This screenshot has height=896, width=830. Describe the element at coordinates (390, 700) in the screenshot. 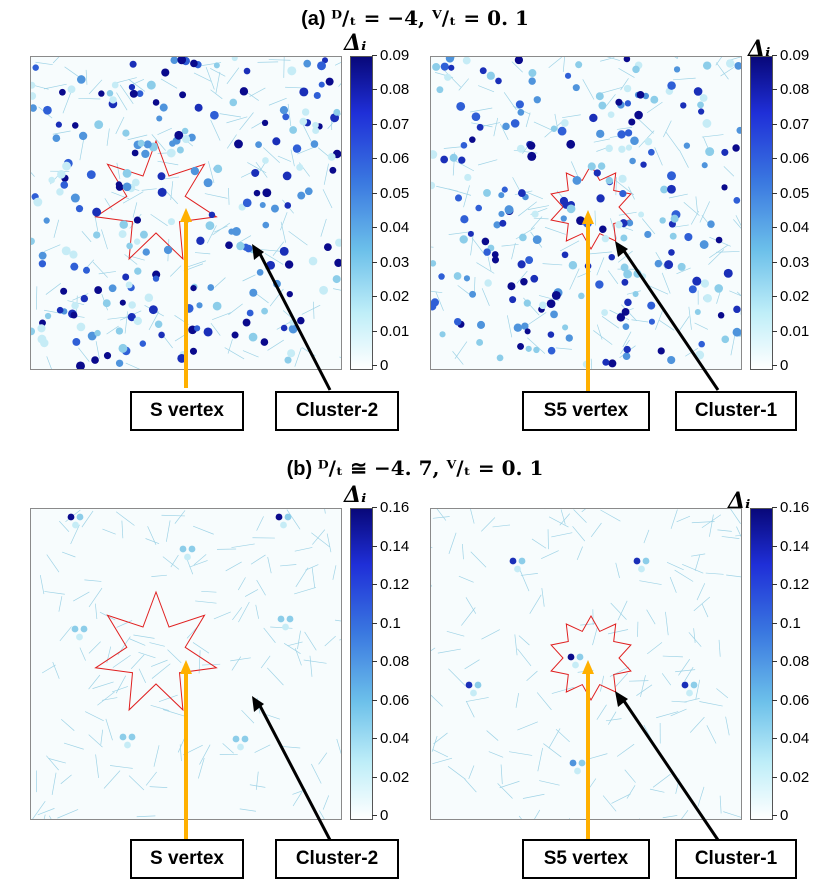

I see `colorbar-b-left-tick: 0.06` at that location.